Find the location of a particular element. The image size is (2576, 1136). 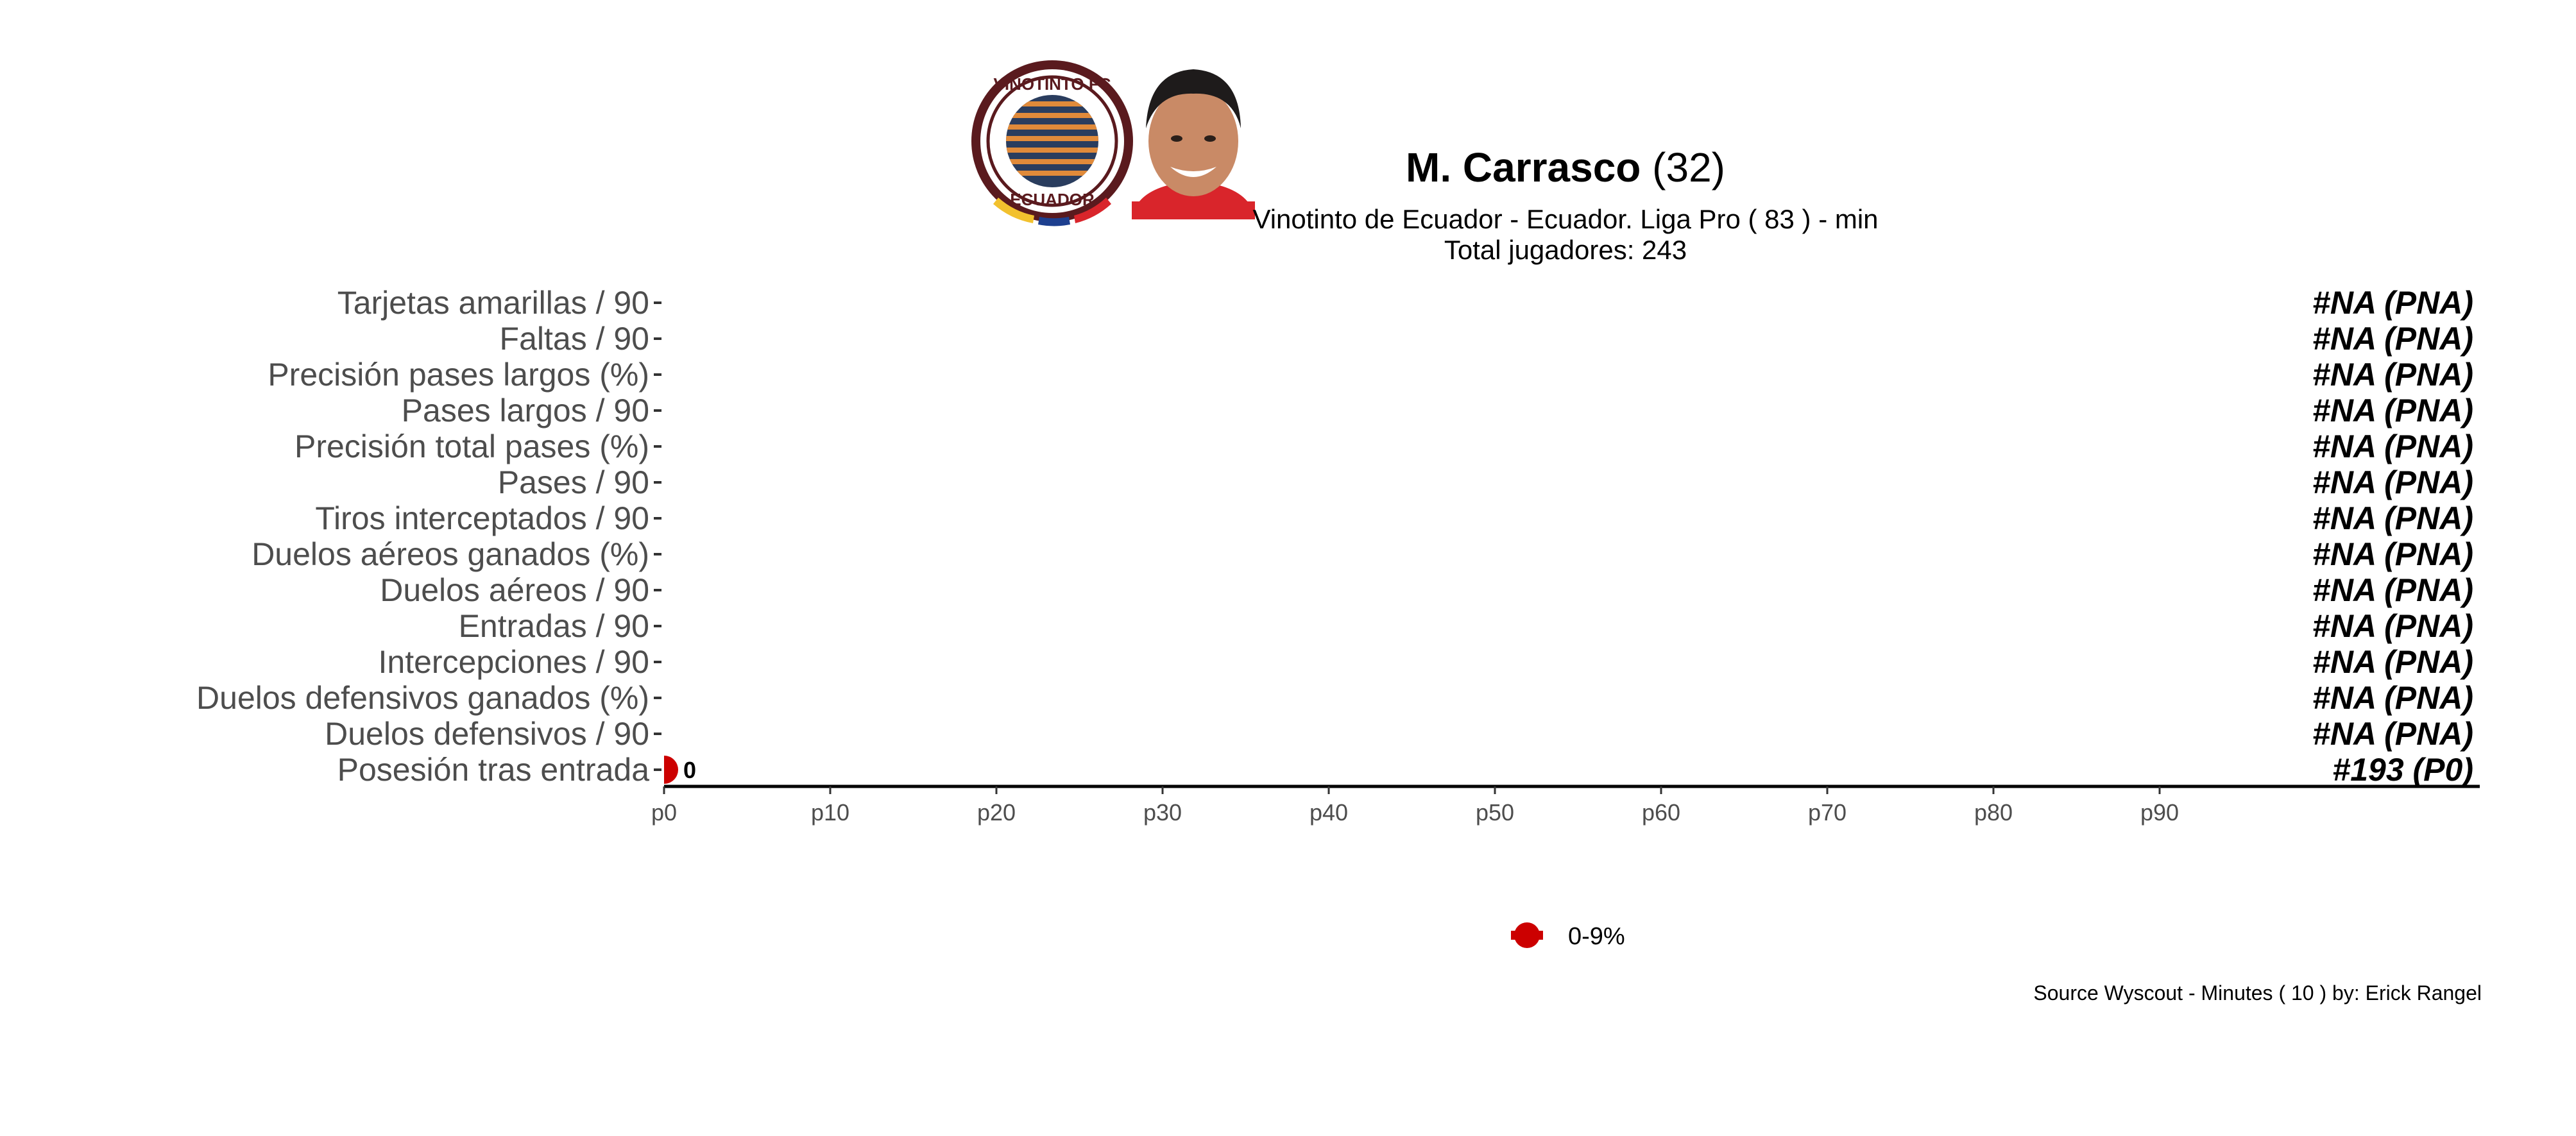

x-tick-label: p40 is located at coordinates (1328, 812).